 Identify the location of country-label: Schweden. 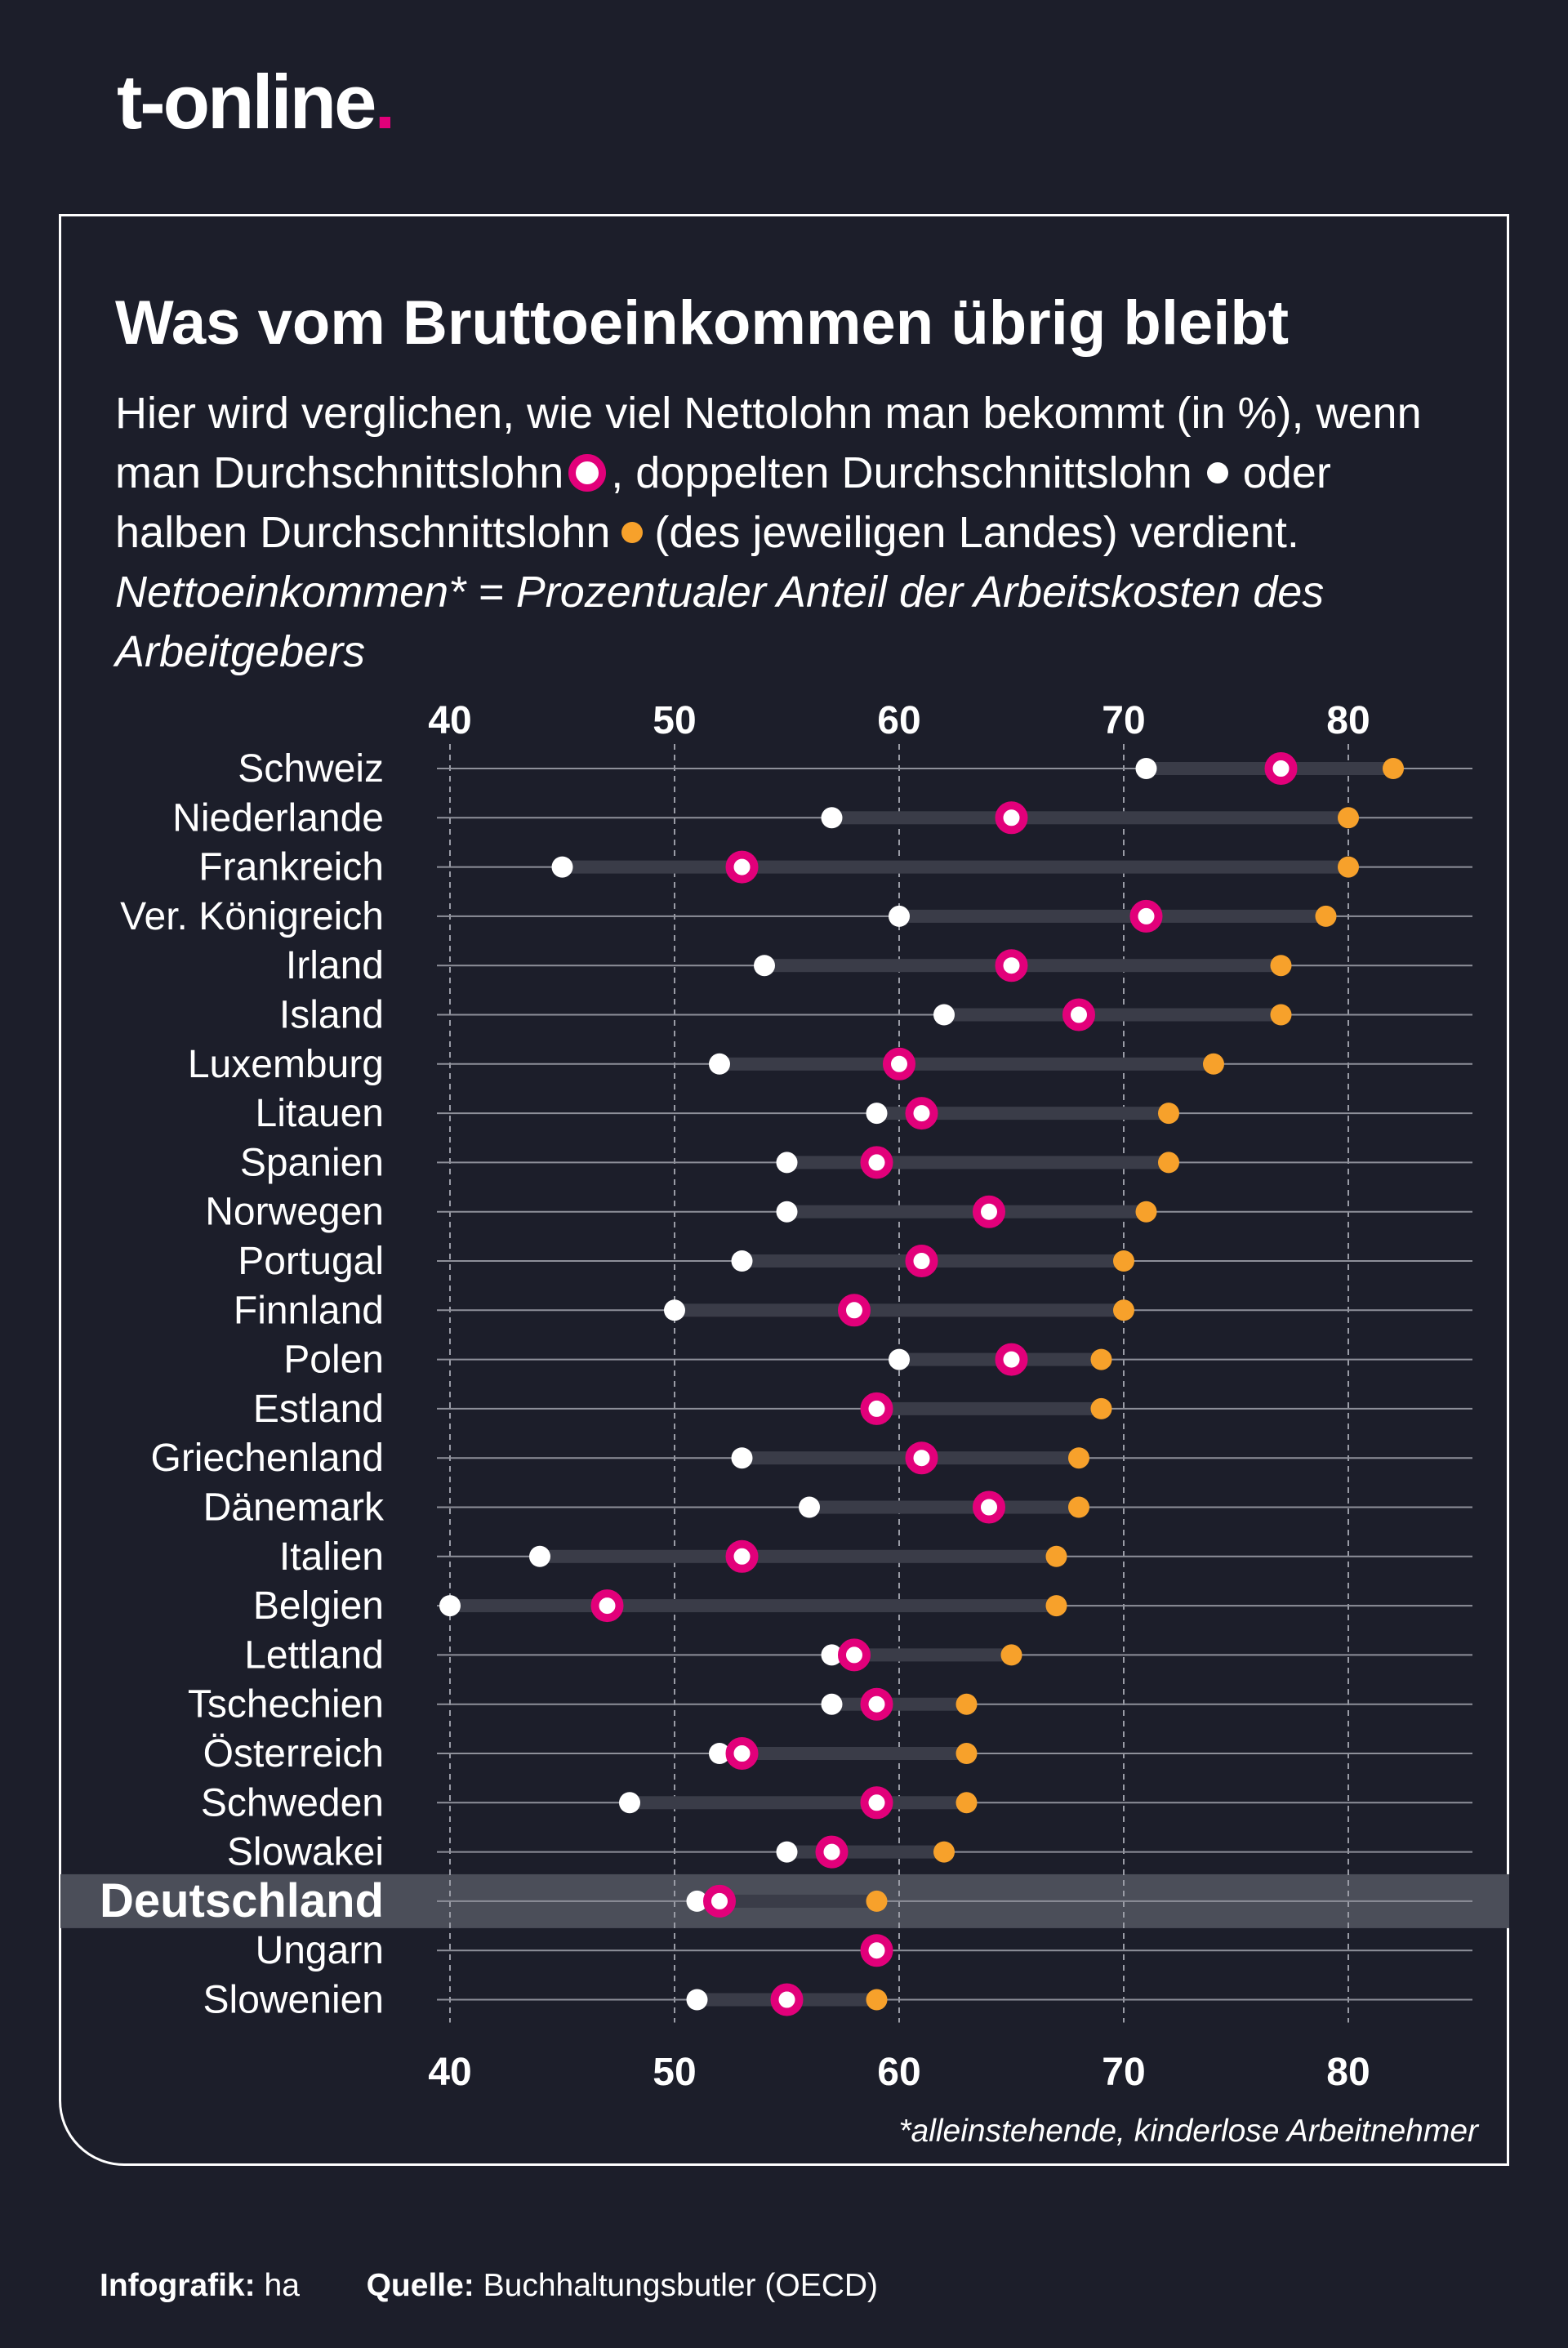
(292, 1802).